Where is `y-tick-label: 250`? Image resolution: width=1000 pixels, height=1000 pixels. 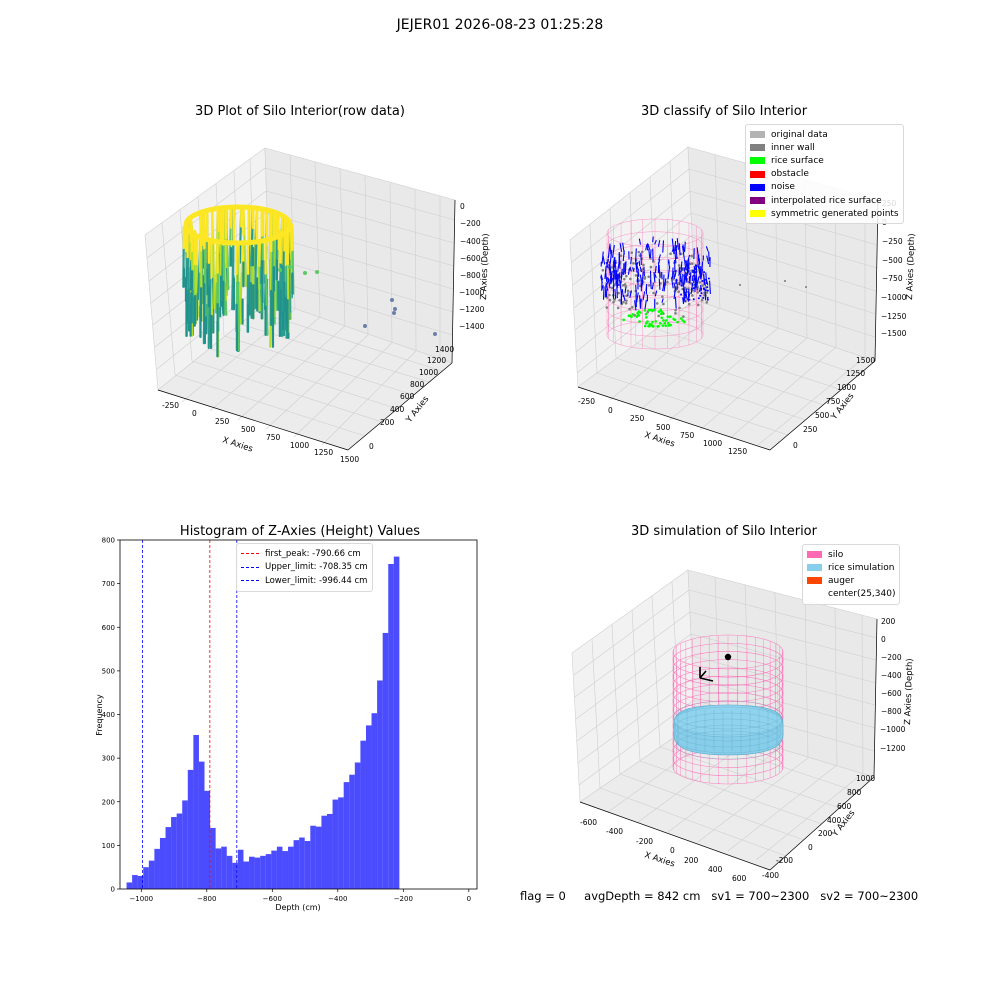 y-tick-label: 250 is located at coordinates (810, 429).